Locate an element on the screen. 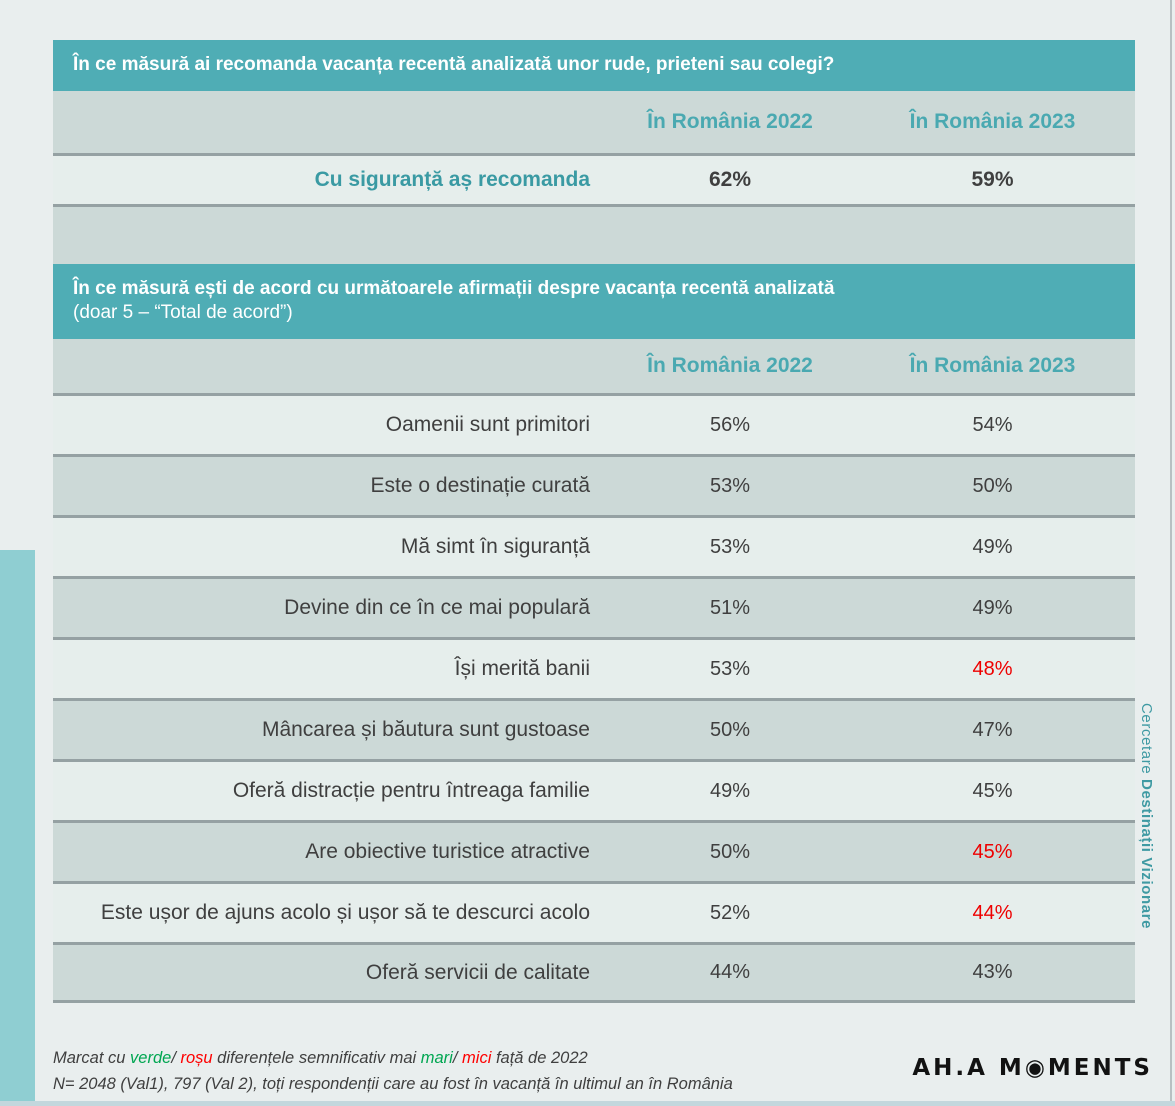 This screenshot has height=1106, width=1175. question-2-line2: (doar 5 – “Total de acord”) is located at coordinates (183, 313).